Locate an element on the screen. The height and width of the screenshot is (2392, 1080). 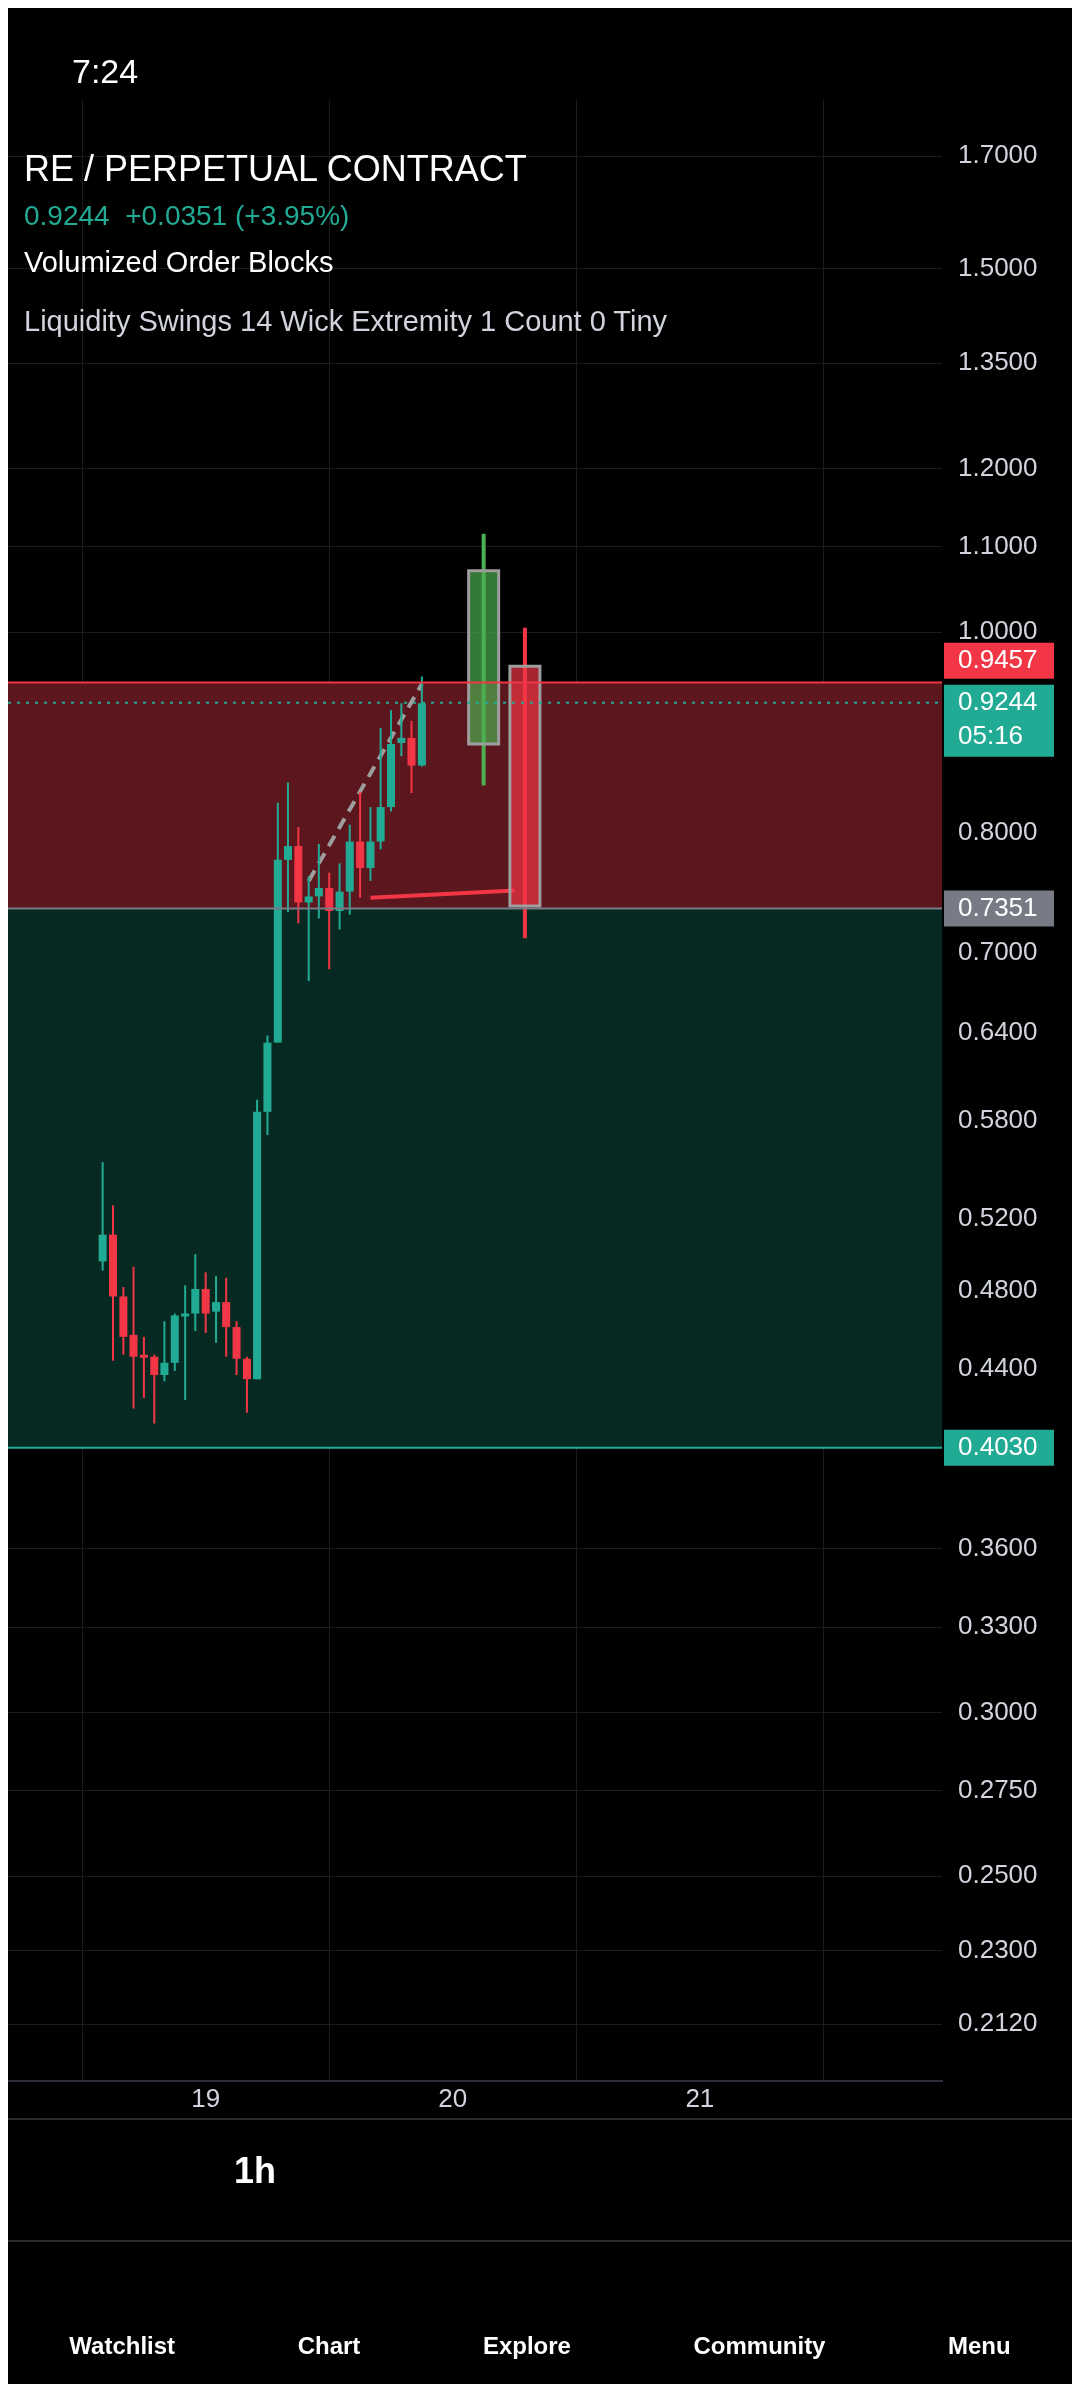
text: 7:24 is located at coordinates (105, 71).